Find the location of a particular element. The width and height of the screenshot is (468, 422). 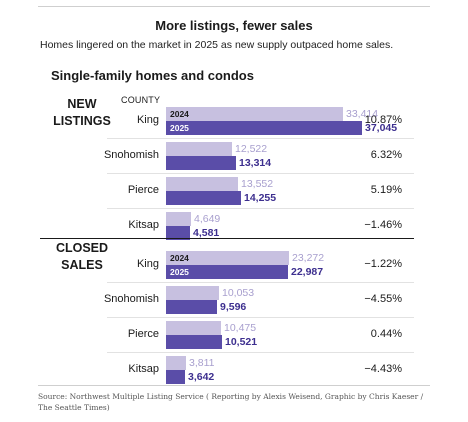

value-label-2024: 23,272 is located at coordinates (308, 258).